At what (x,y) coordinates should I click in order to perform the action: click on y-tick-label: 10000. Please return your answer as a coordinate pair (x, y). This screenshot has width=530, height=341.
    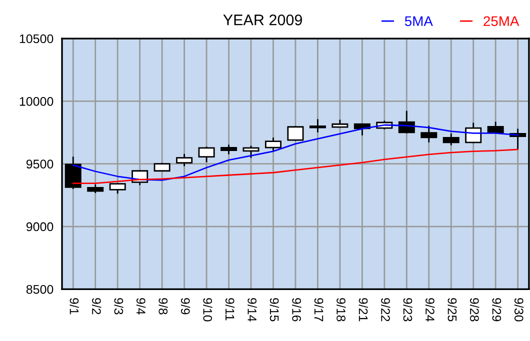
    Looking at the image, I should click on (37, 101).